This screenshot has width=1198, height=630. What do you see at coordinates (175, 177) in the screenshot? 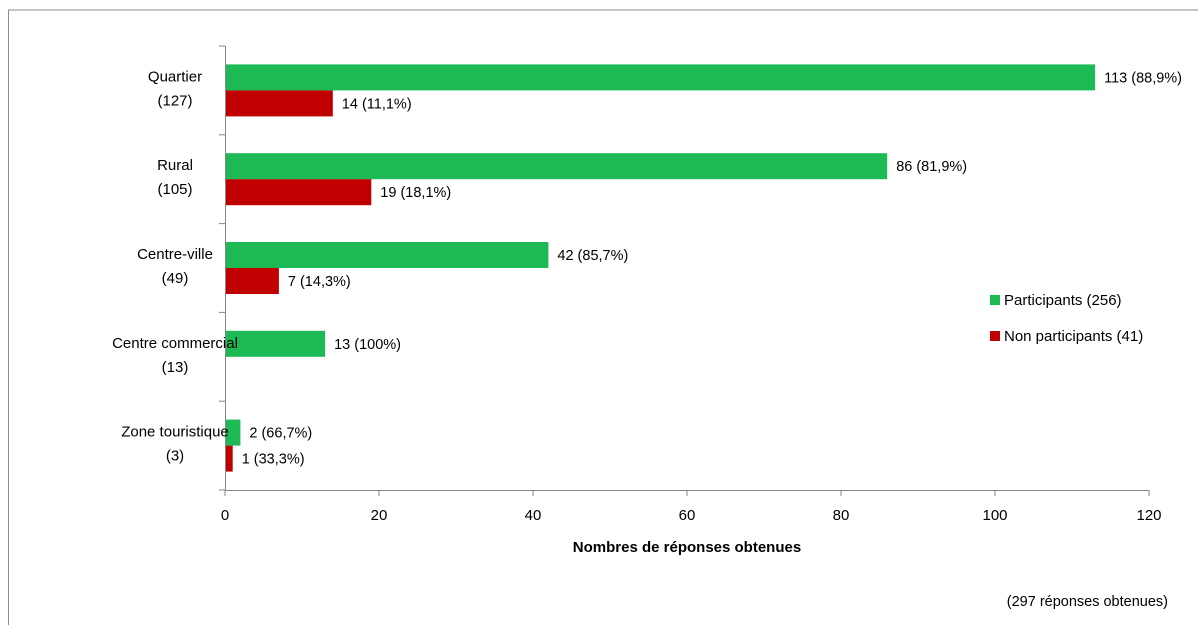
I see `category-label: Rural (105)` at bounding box center [175, 177].